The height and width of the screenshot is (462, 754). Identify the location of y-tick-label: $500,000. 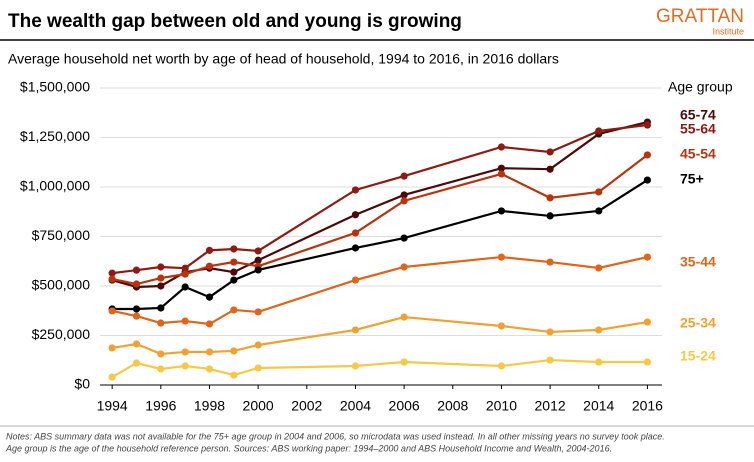
(61, 285).